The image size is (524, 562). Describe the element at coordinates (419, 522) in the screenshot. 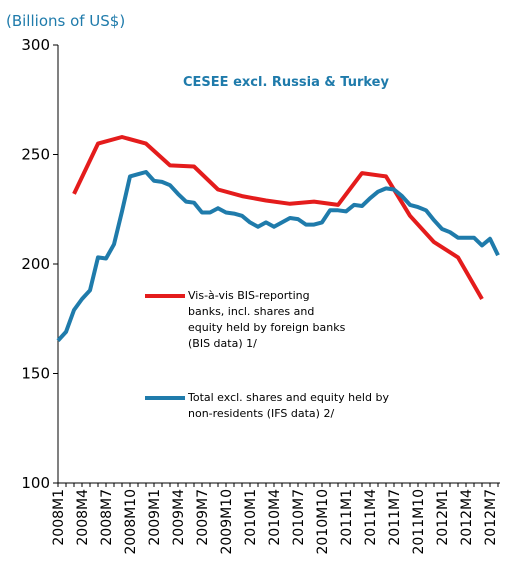

I see `x-tick-label: 2011M10` at that location.